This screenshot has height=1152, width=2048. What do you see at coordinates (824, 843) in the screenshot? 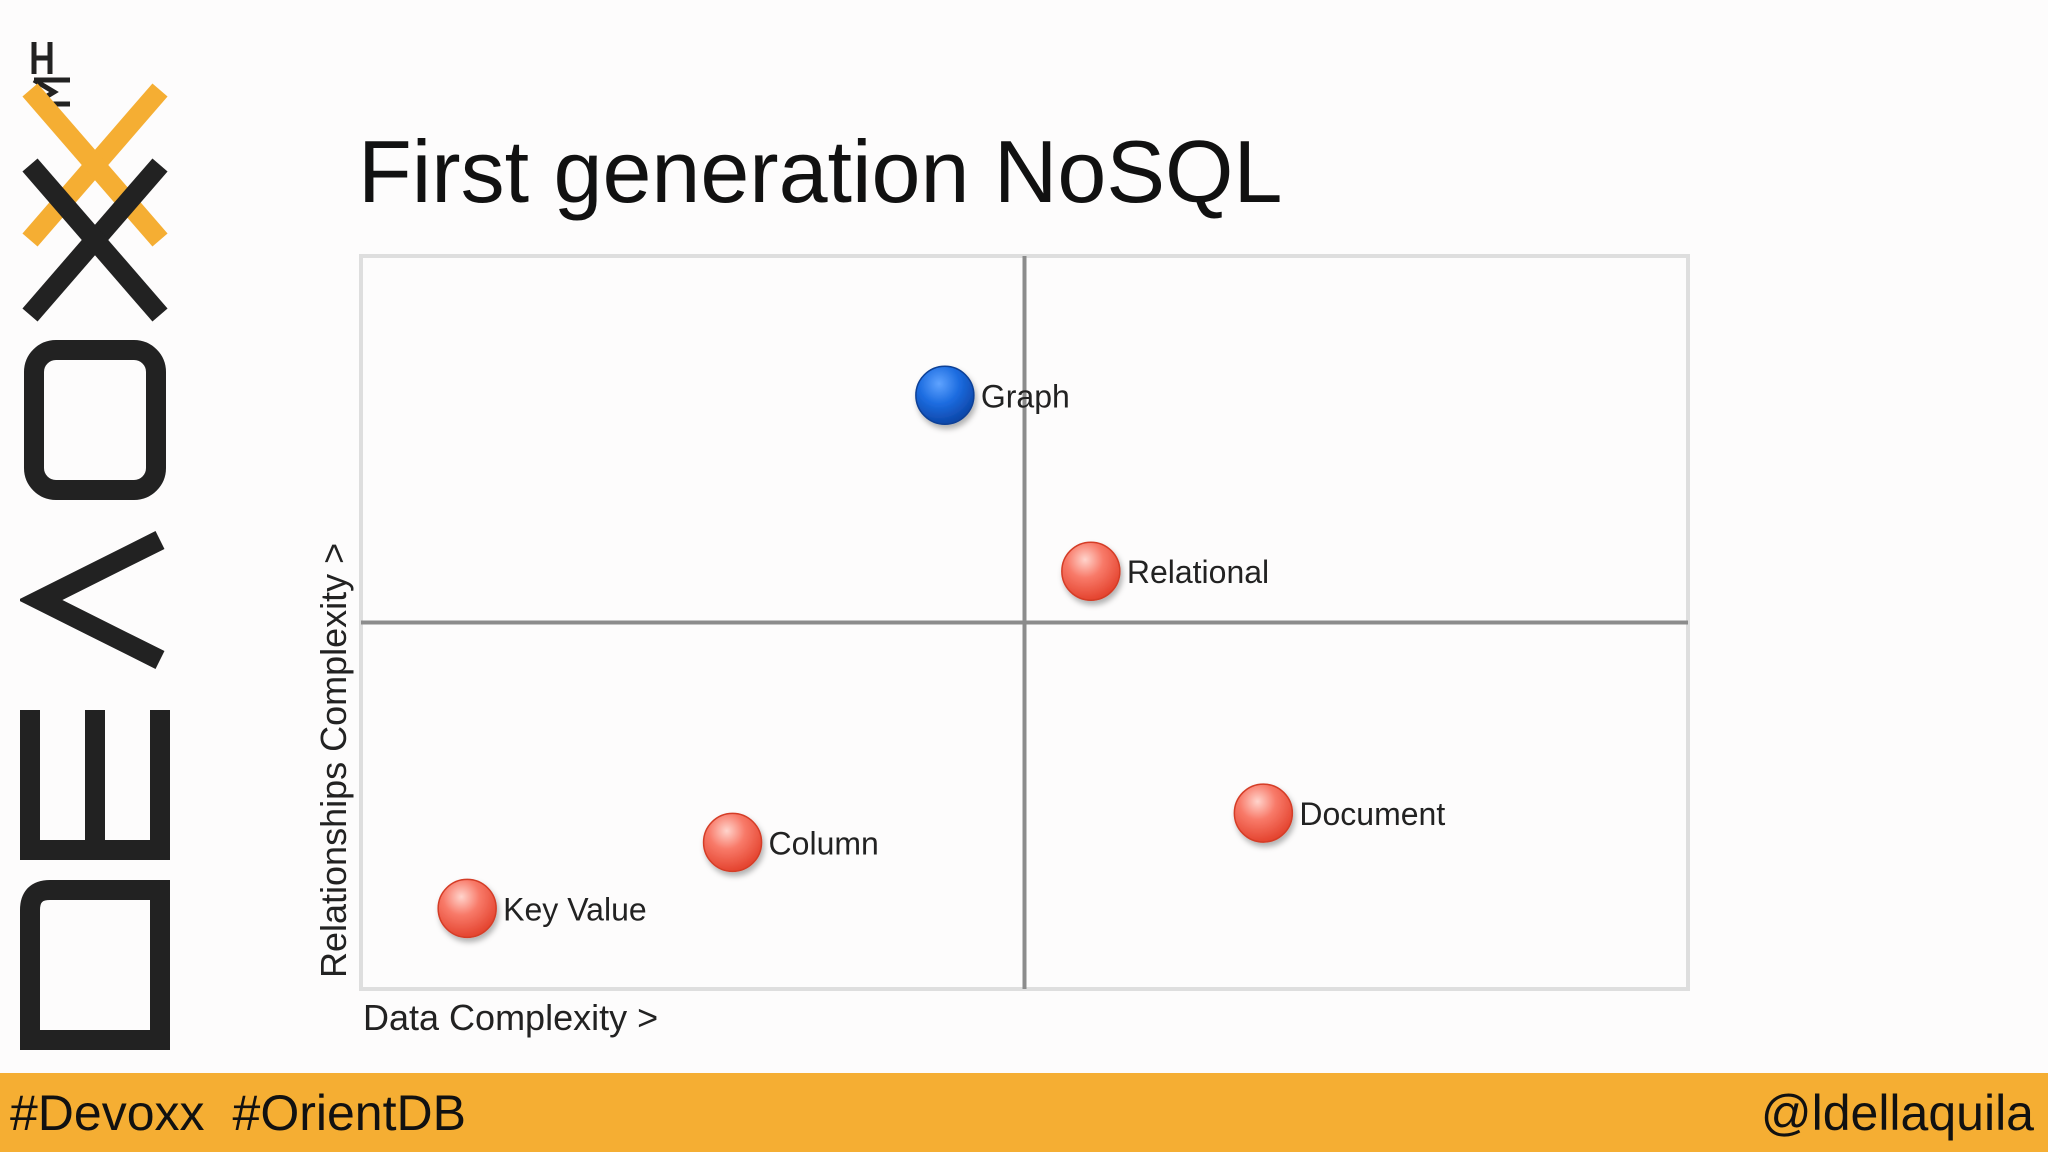
I see `point-label-column: Column` at bounding box center [824, 843].